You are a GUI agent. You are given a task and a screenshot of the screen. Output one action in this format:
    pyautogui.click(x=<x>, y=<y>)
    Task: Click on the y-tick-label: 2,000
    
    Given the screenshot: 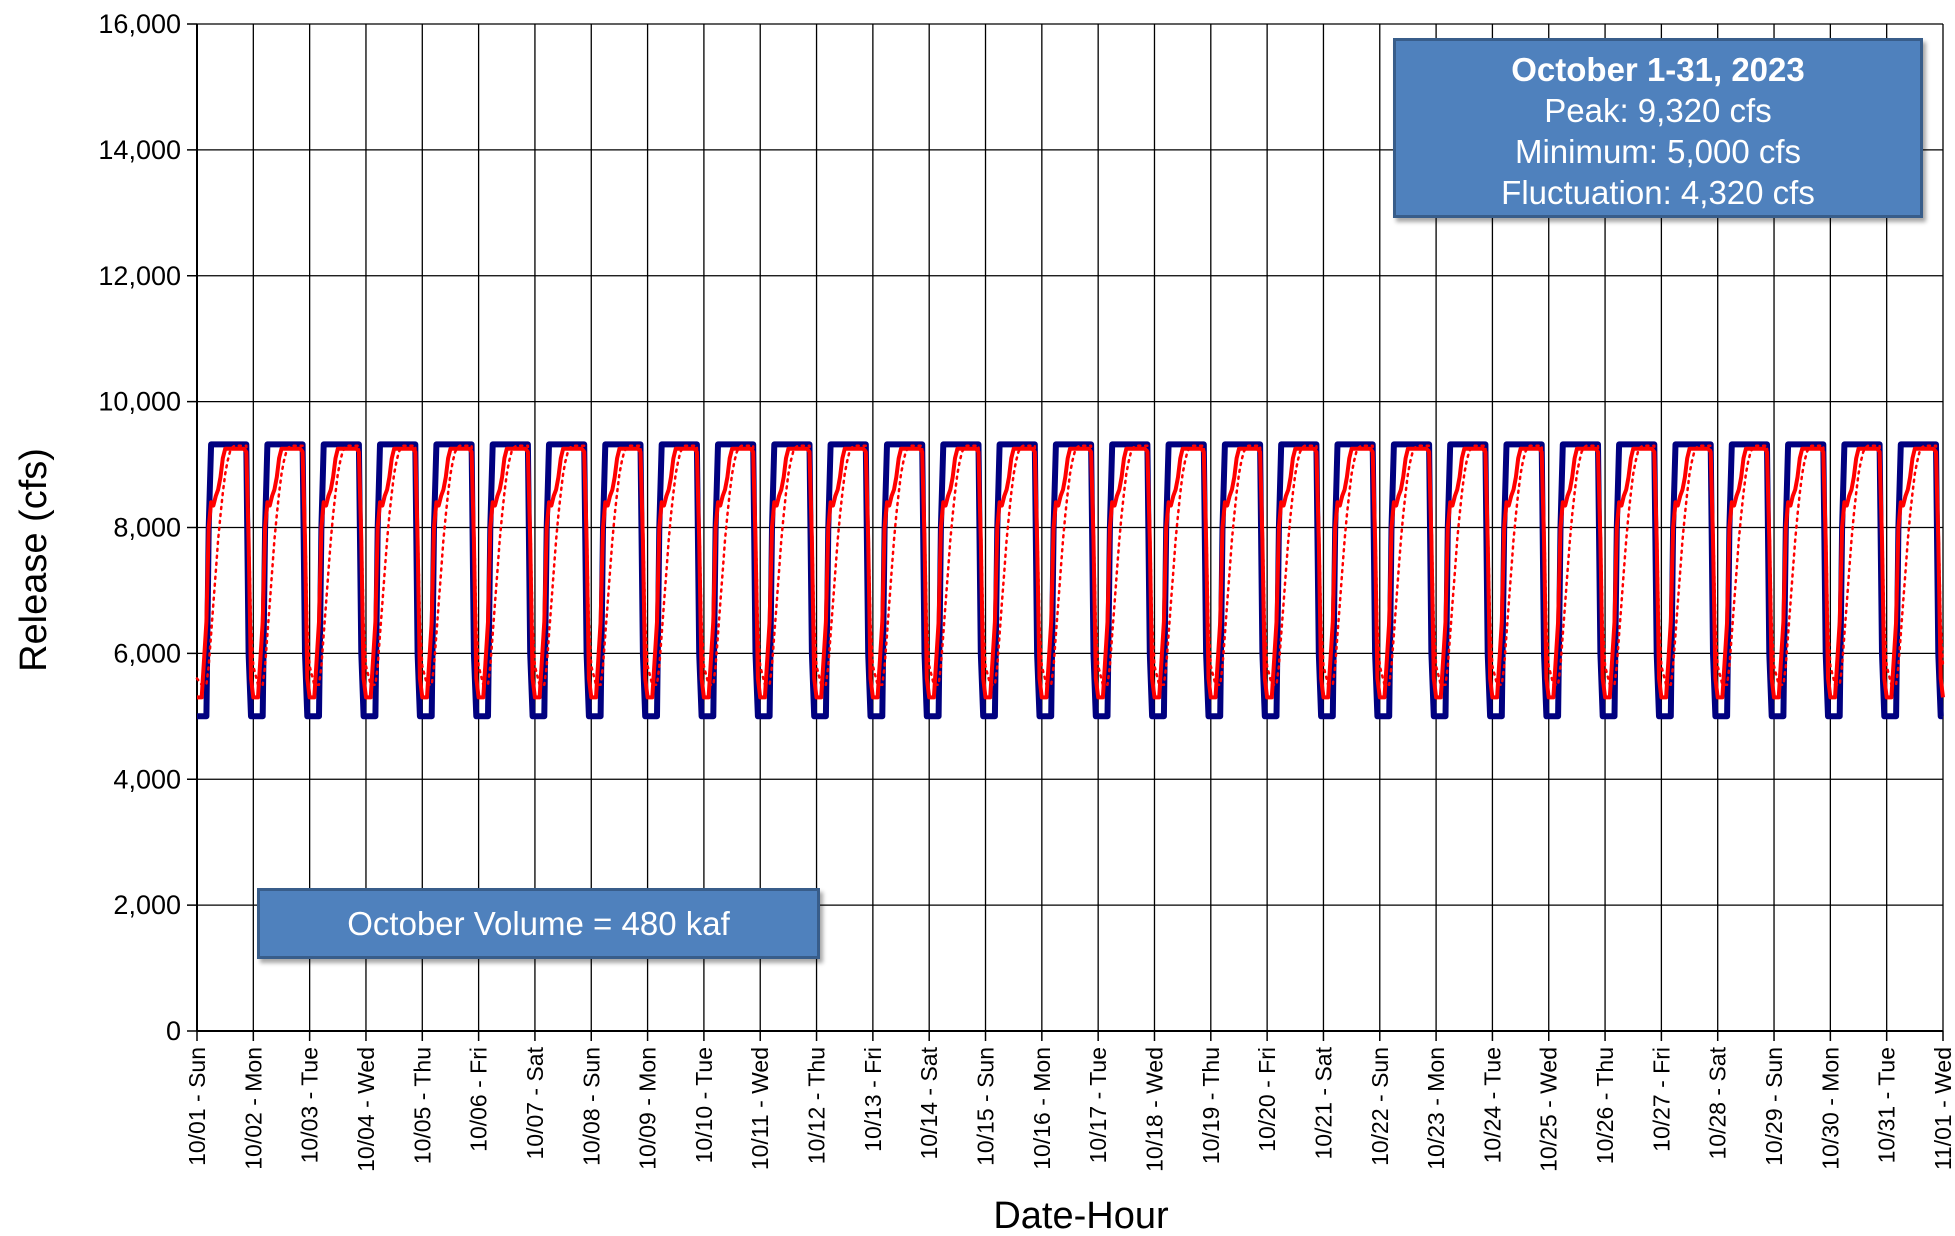 What is the action you would take?
    pyautogui.click(x=147, y=905)
    